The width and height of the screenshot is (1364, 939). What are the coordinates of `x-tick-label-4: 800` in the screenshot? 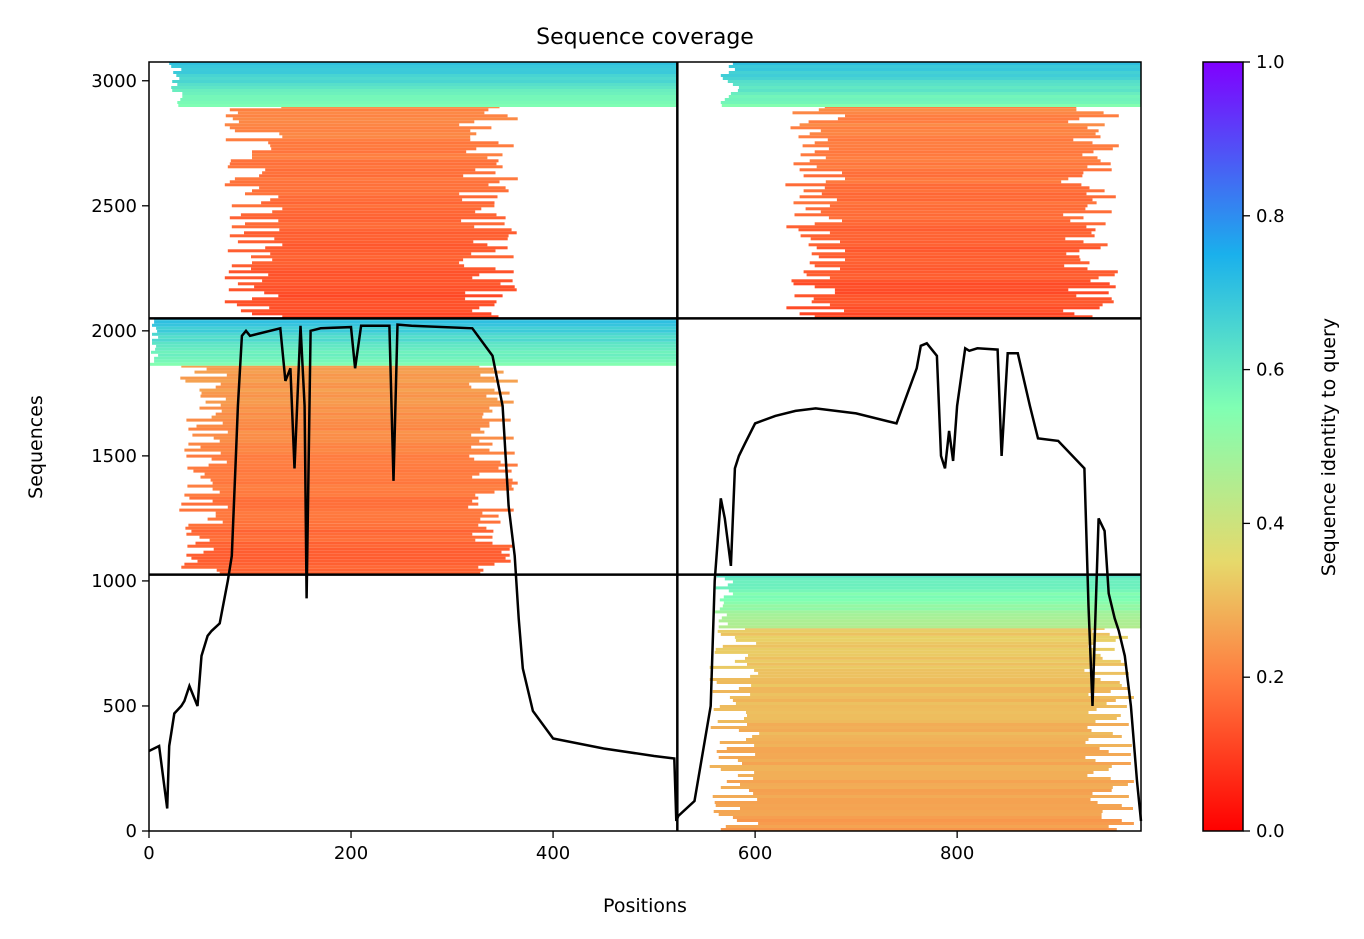 It's located at (957, 853).